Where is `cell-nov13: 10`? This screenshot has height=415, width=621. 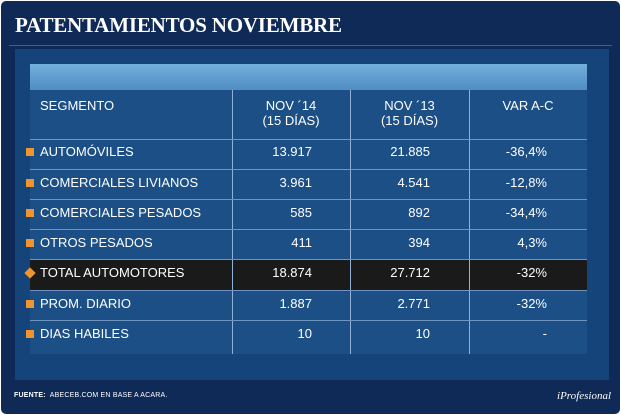 cell-nov13: 10 is located at coordinates (422, 333).